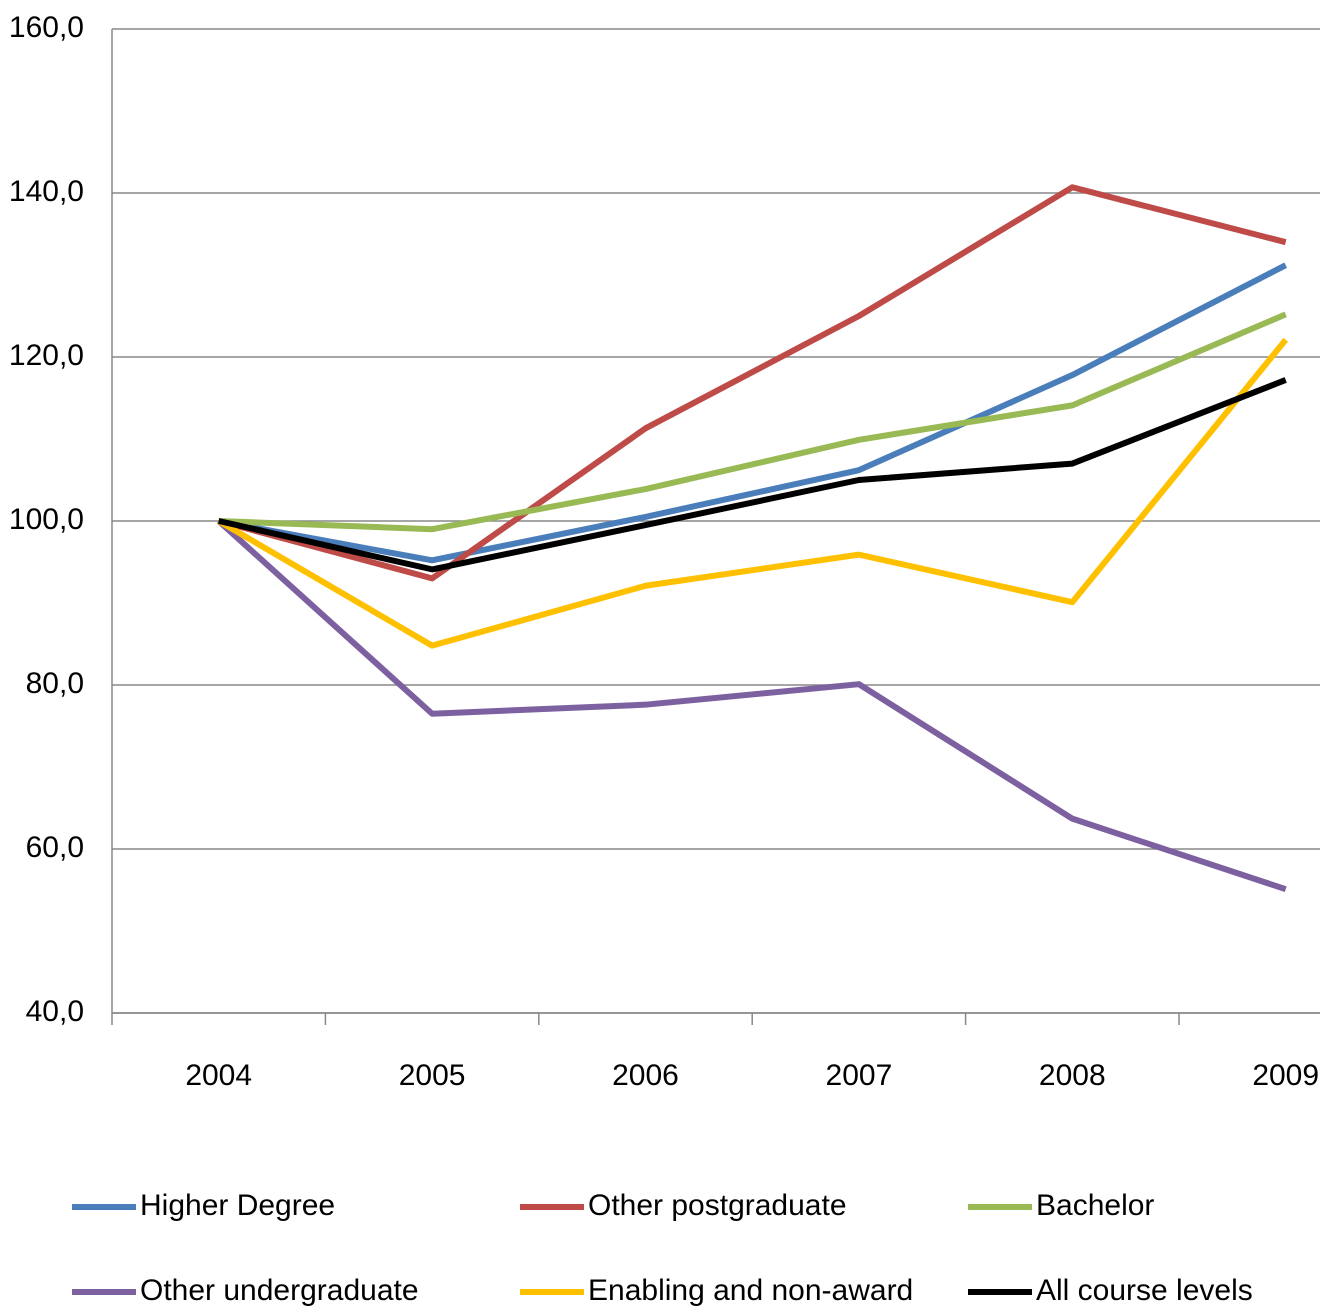 Image resolution: width=1336 pixels, height=1314 pixels. What do you see at coordinates (1144, 1290) in the screenshot?
I see `legend-label: All course levels` at bounding box center [1144, 1290].